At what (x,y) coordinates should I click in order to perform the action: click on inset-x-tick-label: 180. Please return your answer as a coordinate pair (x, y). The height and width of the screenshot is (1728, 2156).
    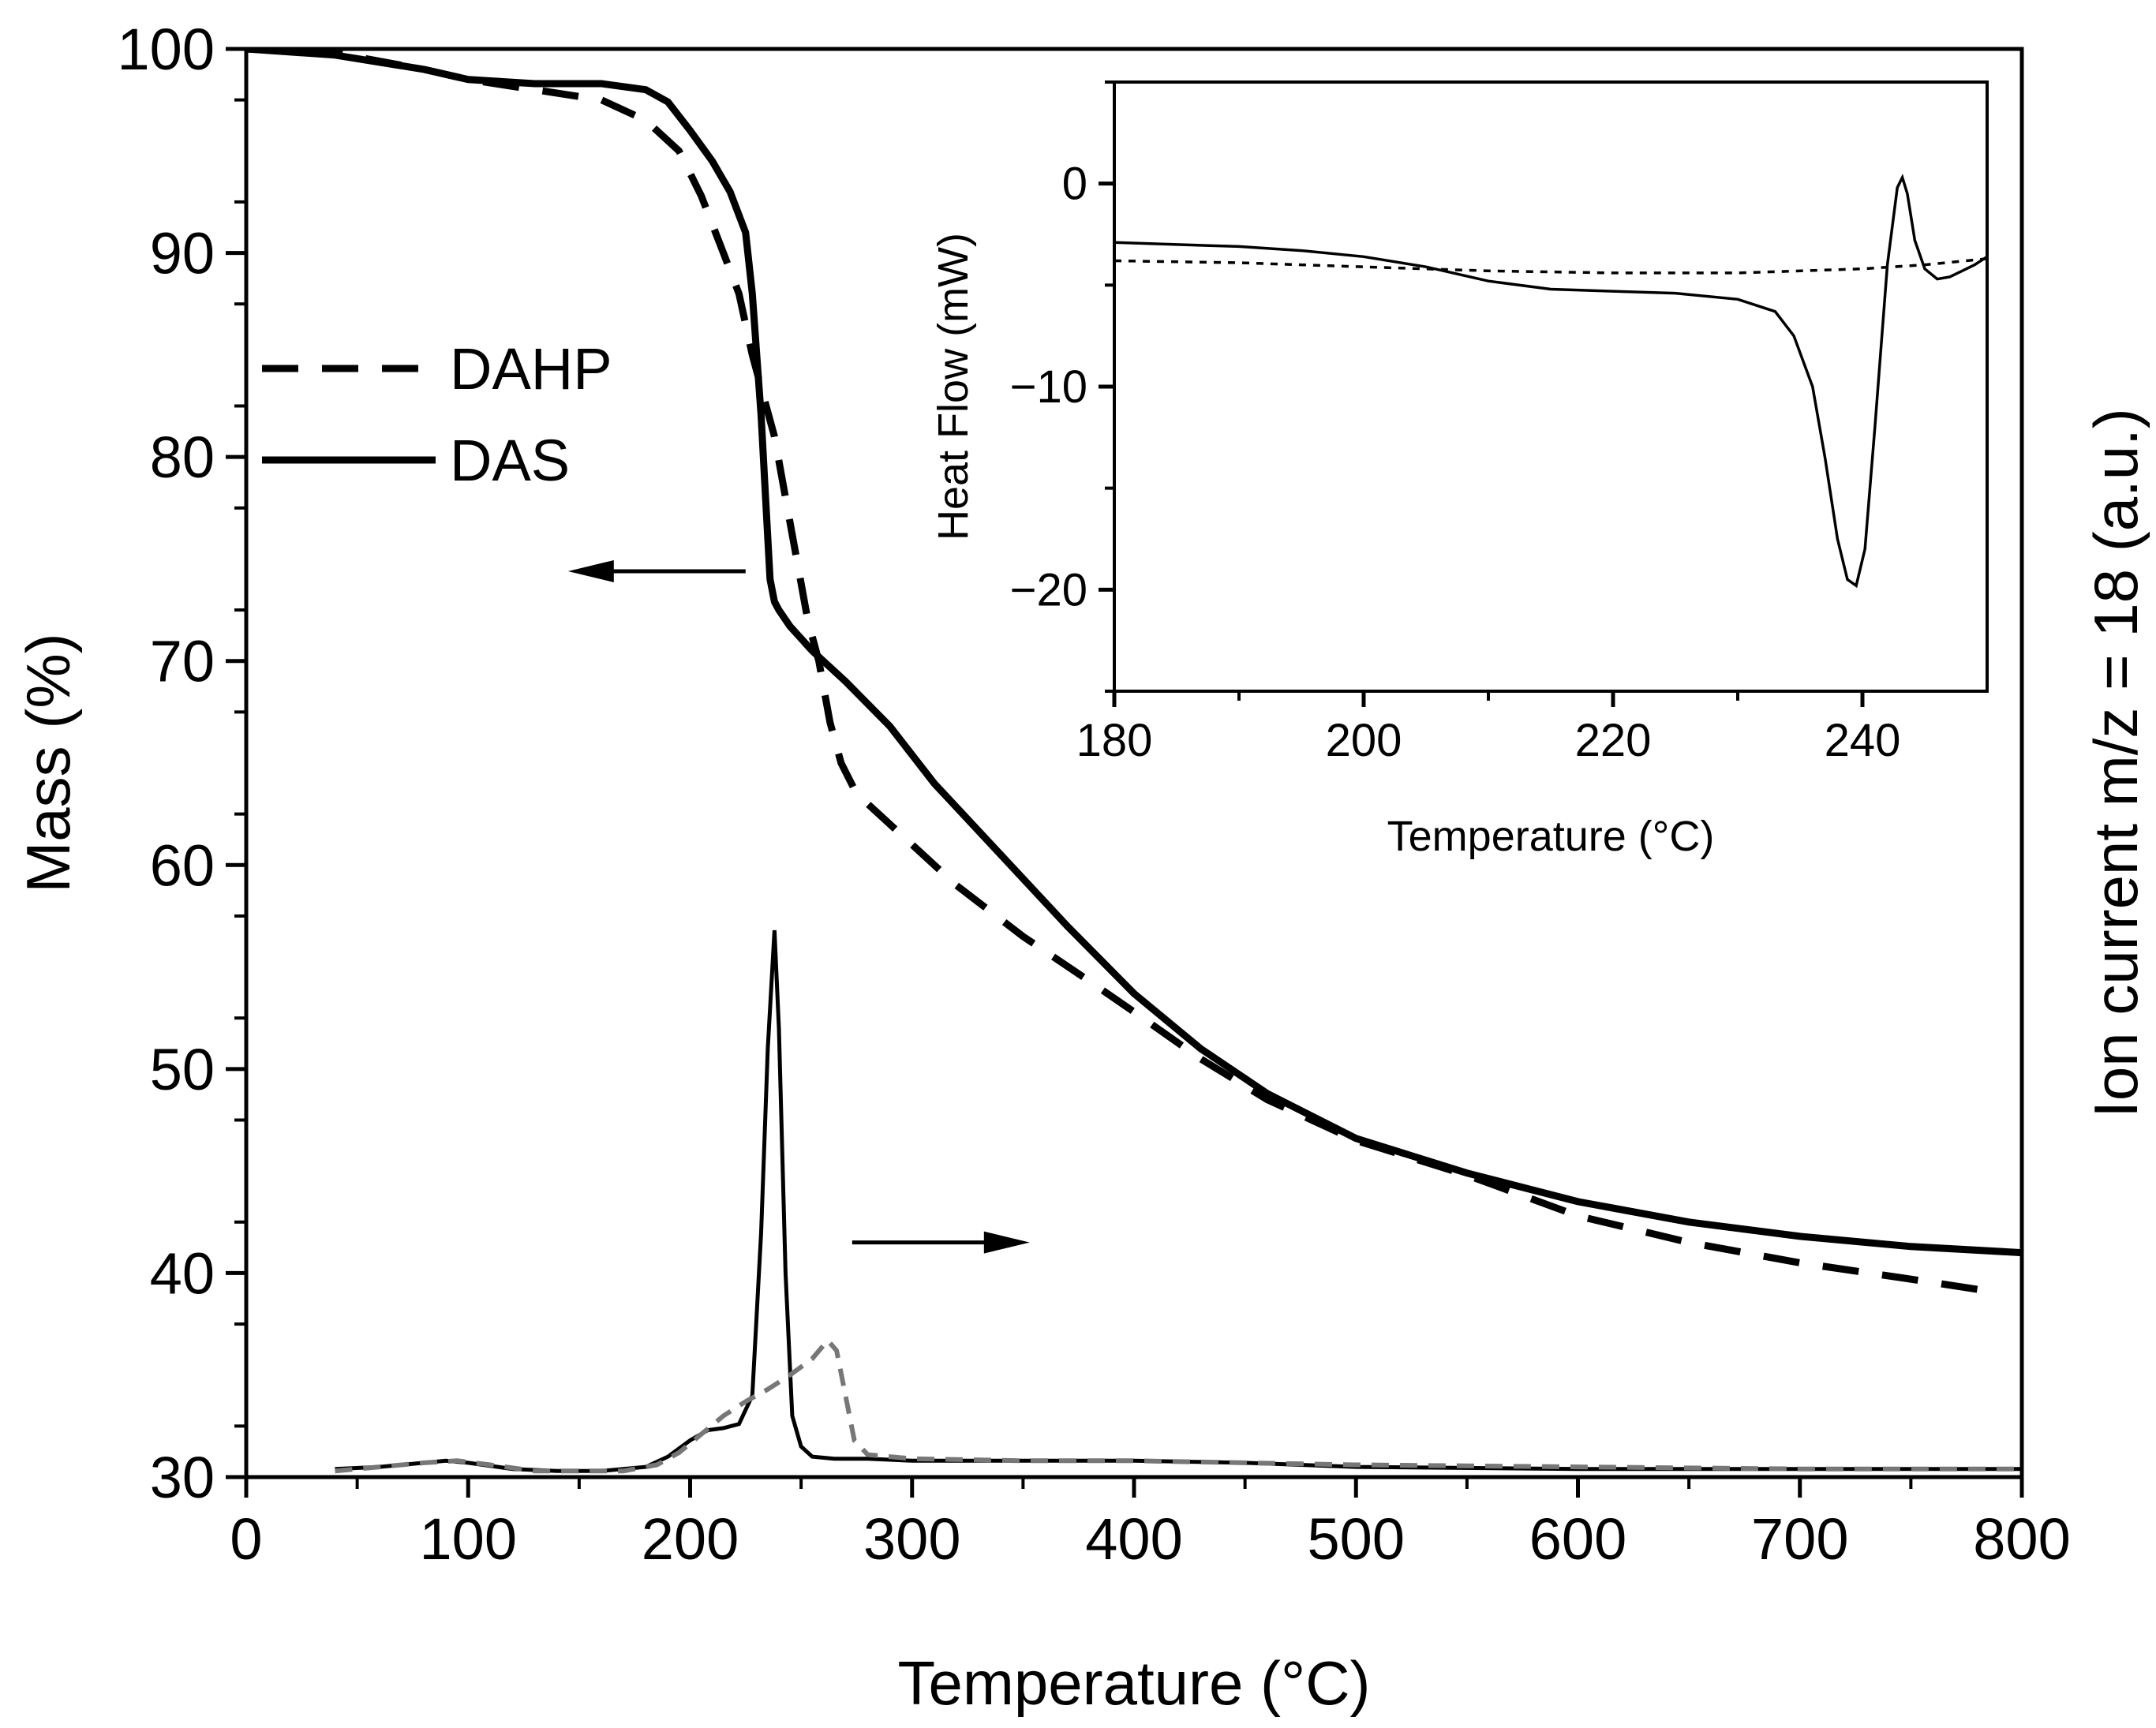
    Looking at the image, I should click on (1114, 740).